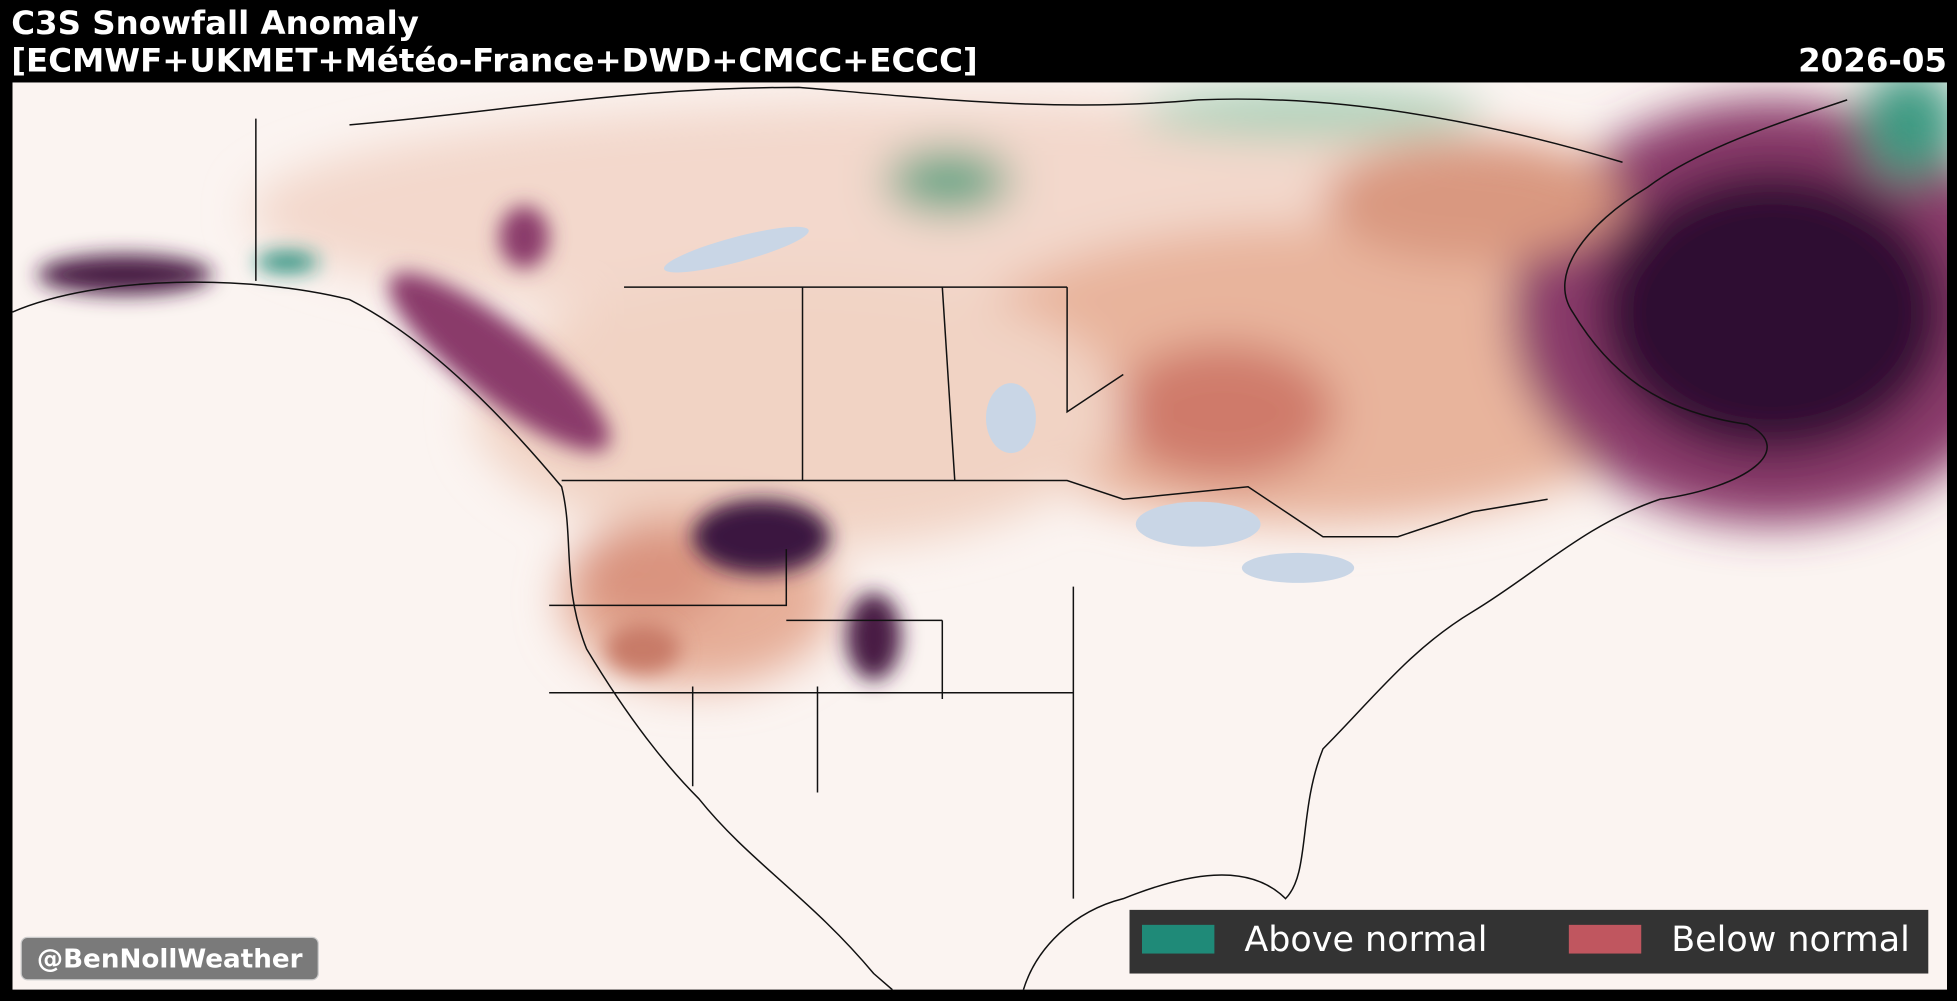 This screenshot has width=1957, height=1001. What do you see at coordinates (494, 60) in the screenshot?
I see `subtitle: [ECMWF+UKMET+Météo-France+DWD+CMCC+ECCC]` at bounding box center [494, 60].